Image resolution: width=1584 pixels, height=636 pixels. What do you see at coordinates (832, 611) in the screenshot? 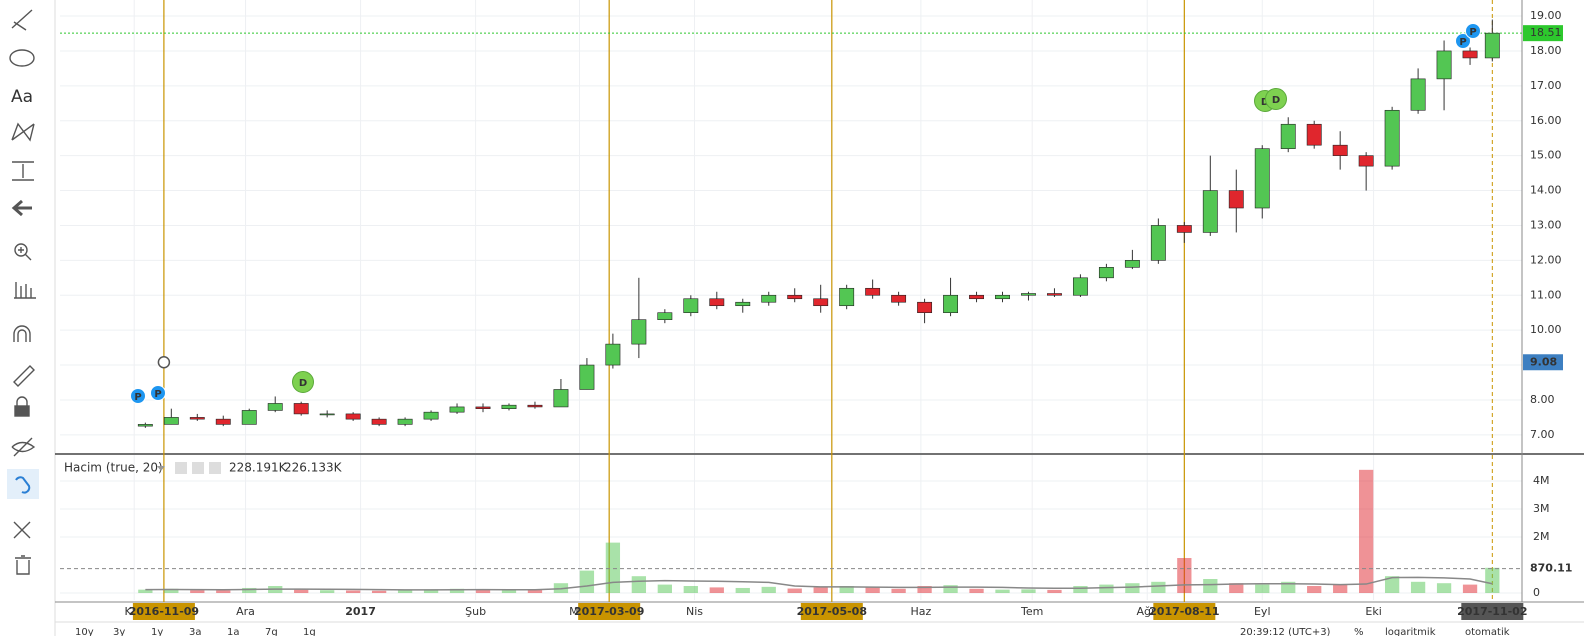
I see `date-badge-label: 2017-05-08` at bounding box center [832, 611].